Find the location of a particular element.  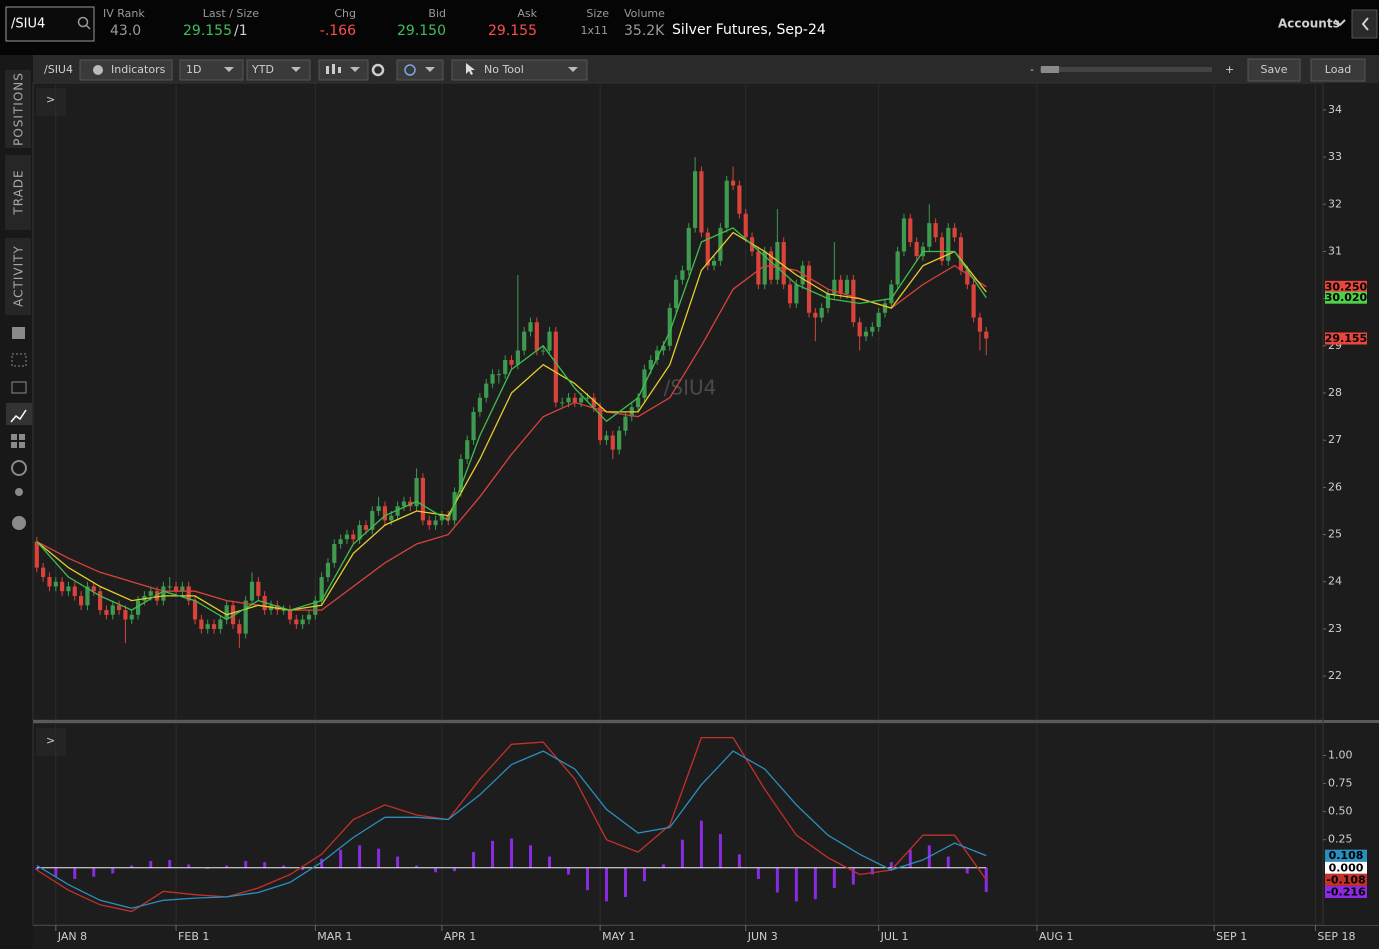

x-tick-label: AUG 1 is located at coordinates (1056, 936).